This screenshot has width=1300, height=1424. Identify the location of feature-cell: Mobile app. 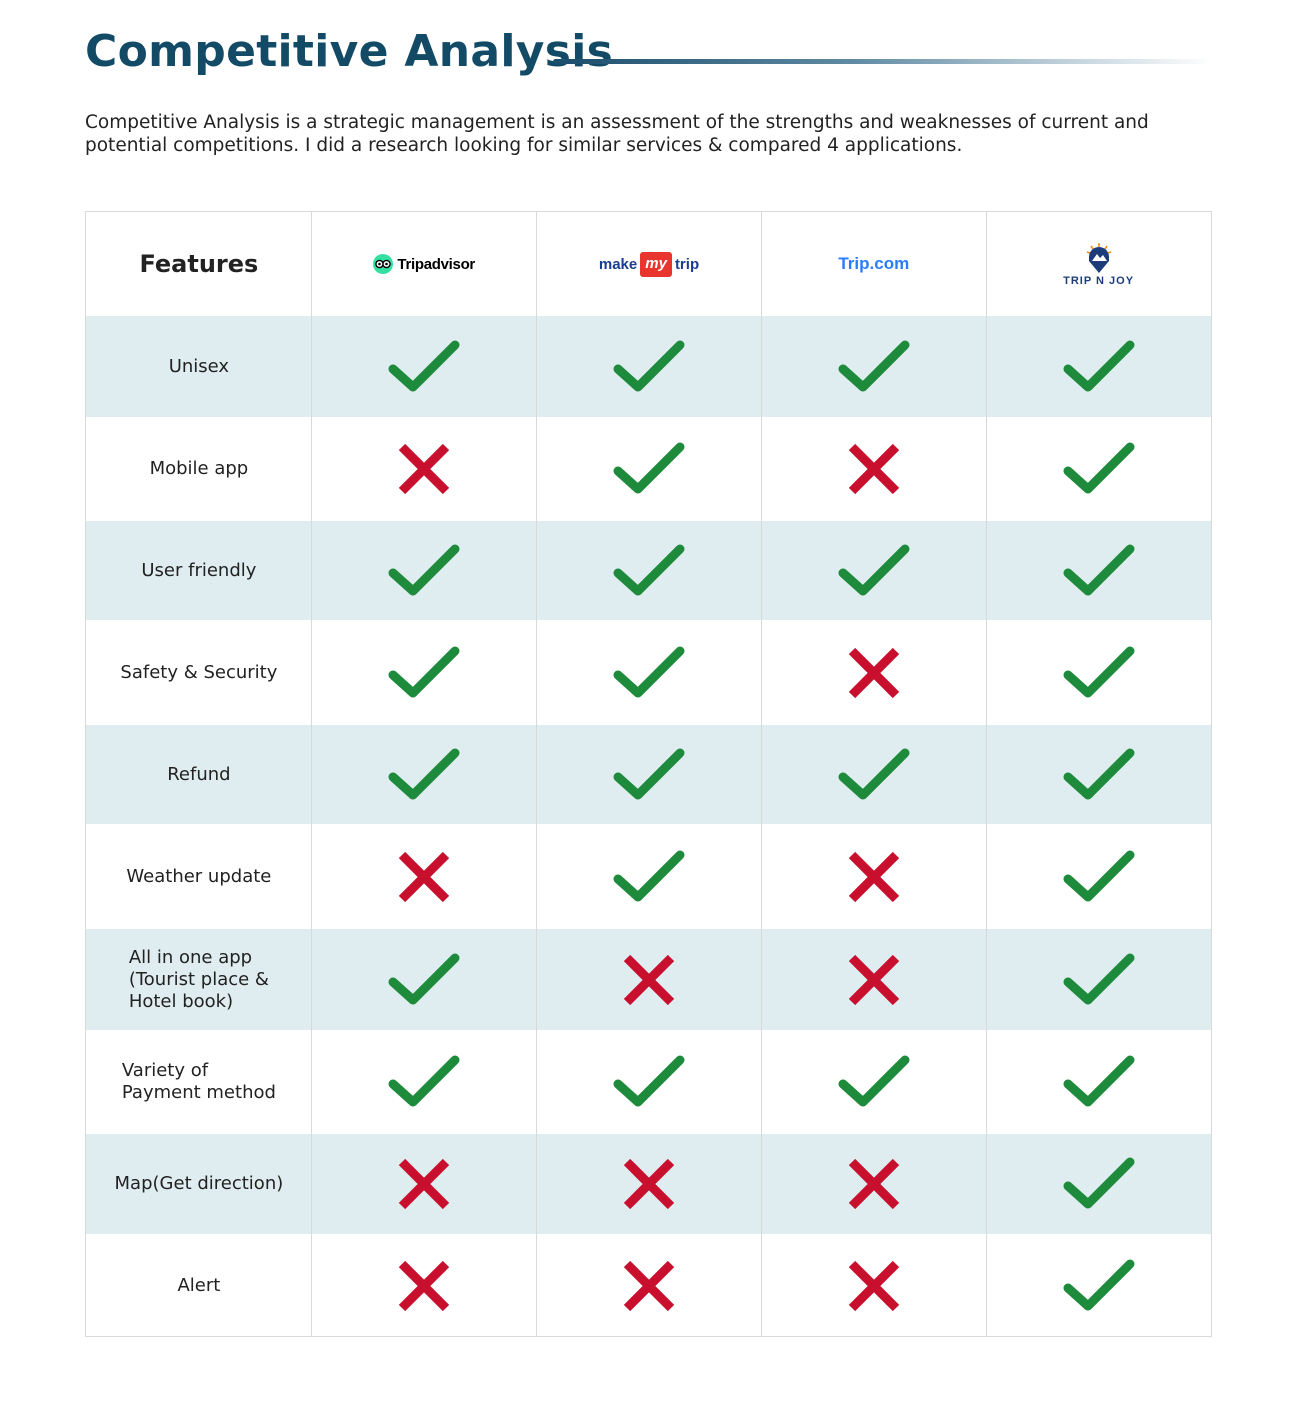
(199, 469).